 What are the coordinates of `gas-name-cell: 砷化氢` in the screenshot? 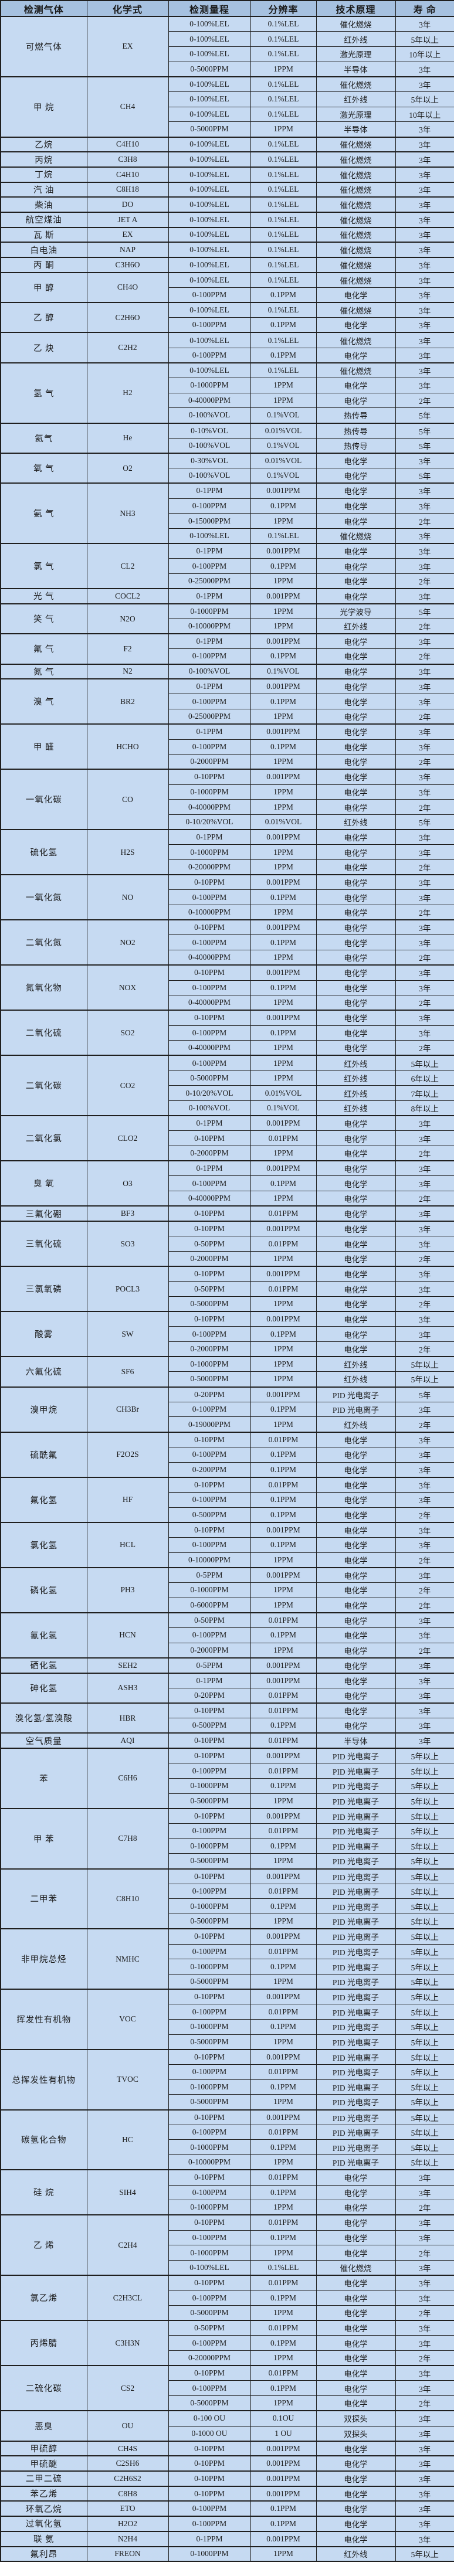 It's located at (43, 1688).